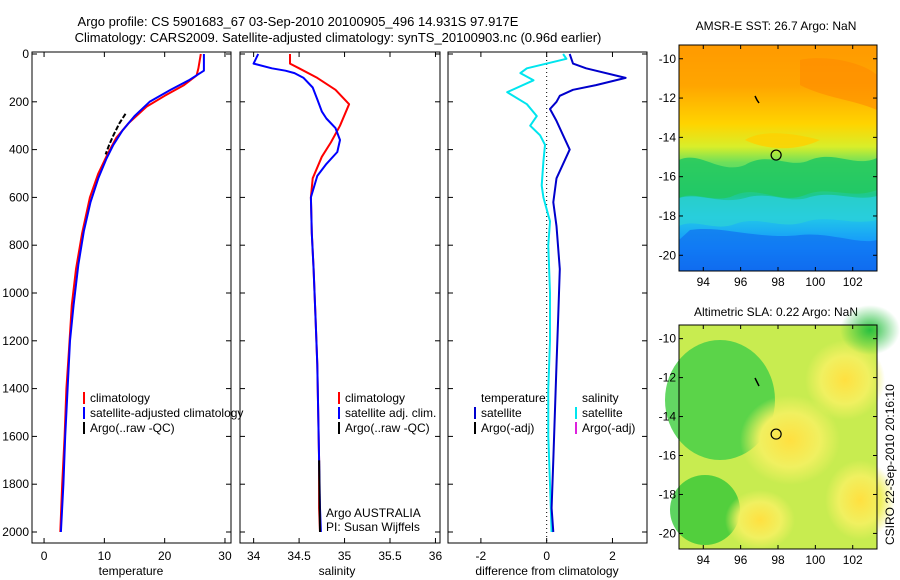 Image resolution: width=900 pixels, height=580 pixels. Describe the element at coordinates (373, 513) in the screenshot. I see `salinity-annotation-argo: Argo AUSTRALIA` at that location.